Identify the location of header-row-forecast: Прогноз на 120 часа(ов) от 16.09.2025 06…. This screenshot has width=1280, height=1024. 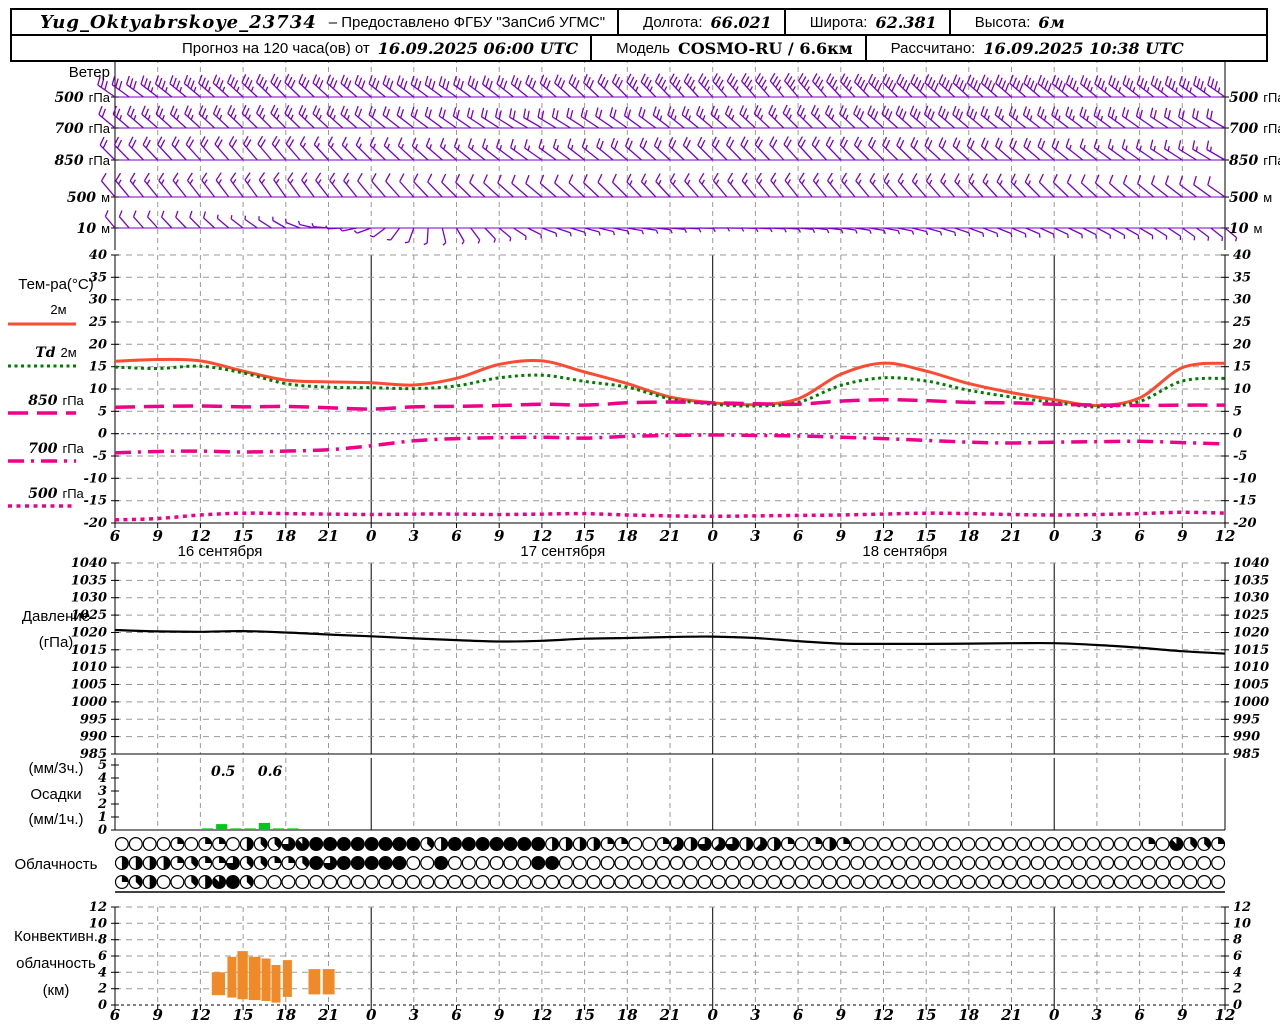
(639, 48).